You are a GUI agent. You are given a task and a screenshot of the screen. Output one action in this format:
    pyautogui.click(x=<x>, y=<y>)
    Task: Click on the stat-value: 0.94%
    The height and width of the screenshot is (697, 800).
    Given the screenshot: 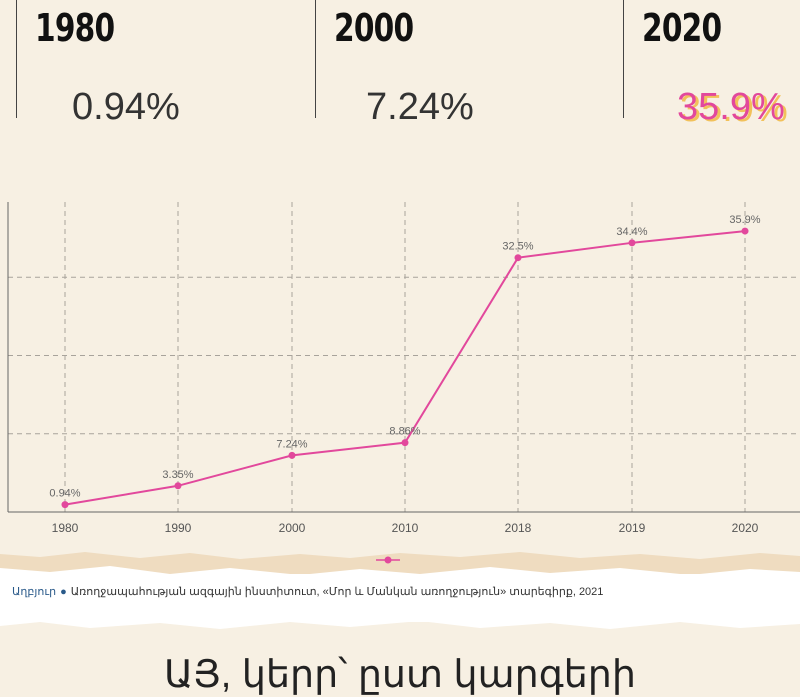 What is the action you would take?
    pyautogui.click(x=126, y=107)
    